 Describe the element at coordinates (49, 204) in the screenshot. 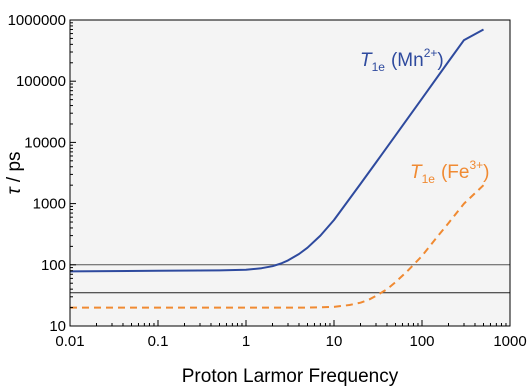

I see `y-tick-label: 1000` at that location.